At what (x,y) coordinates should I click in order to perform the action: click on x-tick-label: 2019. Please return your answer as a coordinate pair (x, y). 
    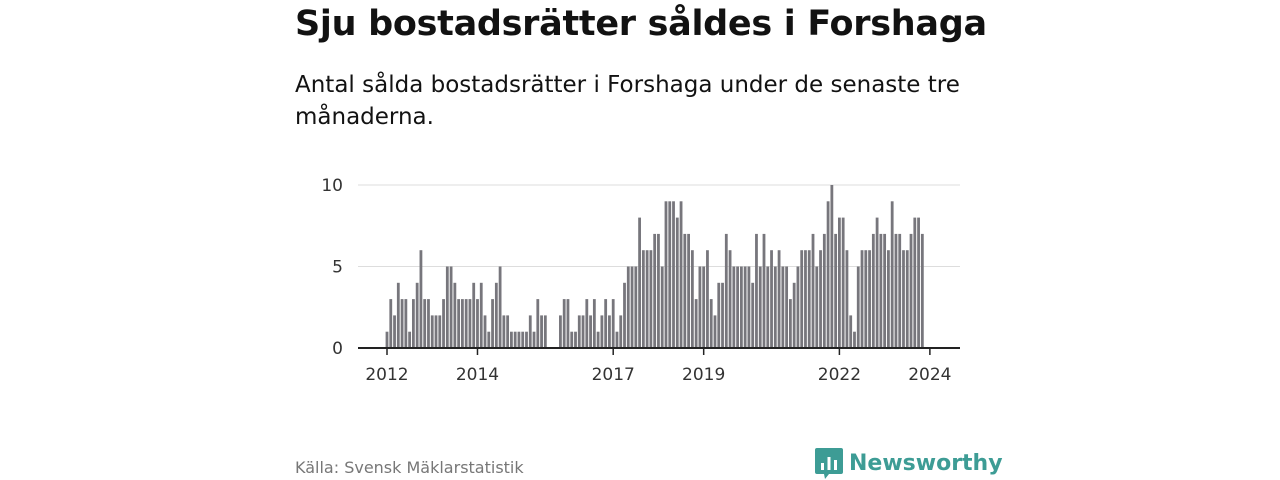
    Looking at the image, I should click on (703, 375).